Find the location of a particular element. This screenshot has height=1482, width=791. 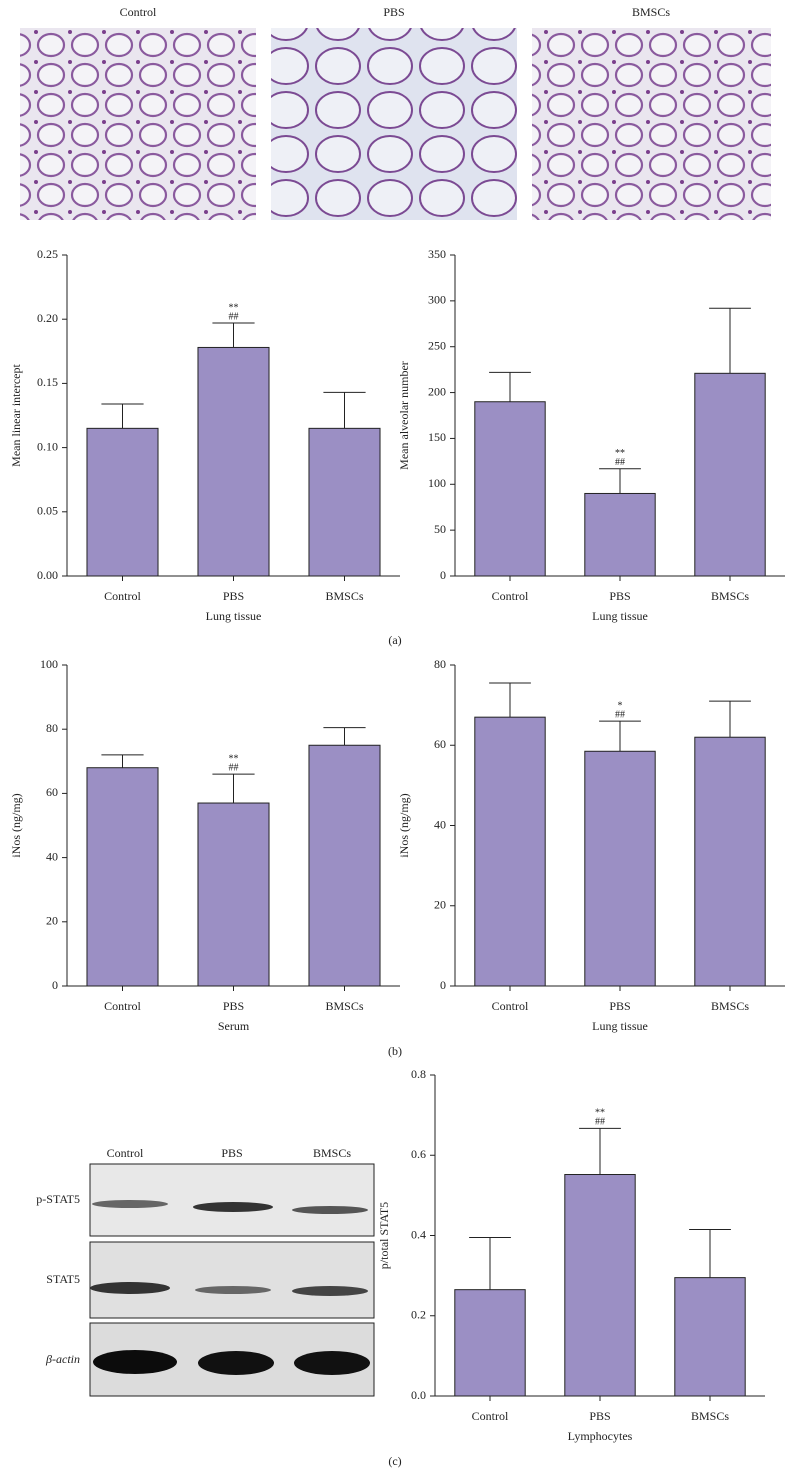

panel-label: (b) is located at coordinates (395, 1051).